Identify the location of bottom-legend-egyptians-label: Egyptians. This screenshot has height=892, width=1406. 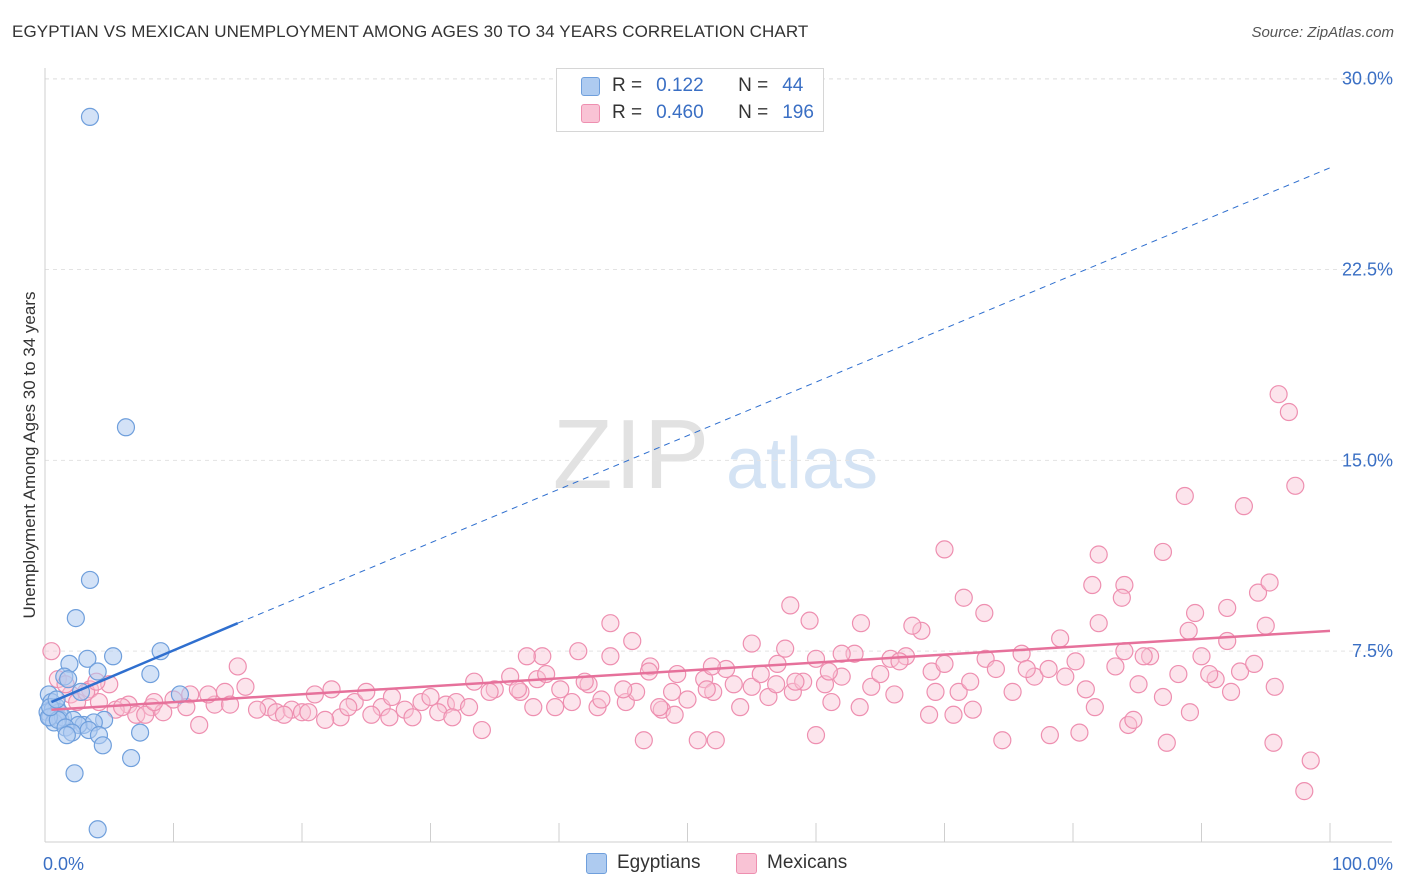
(659, 862).